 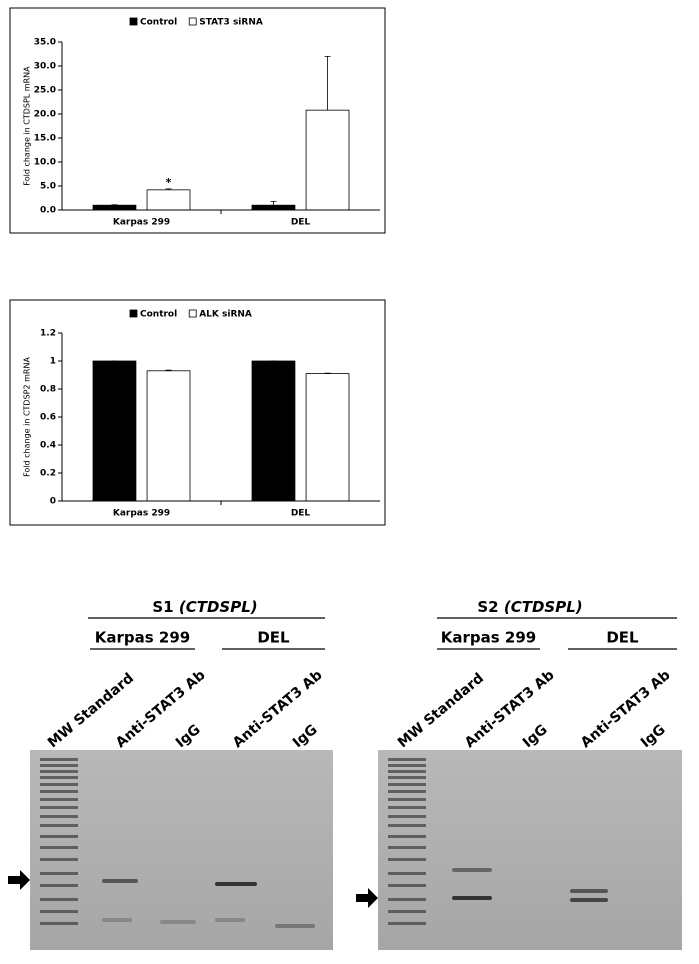 I want to click on y-tick-label: 0.6, so click(x=48, y=418).